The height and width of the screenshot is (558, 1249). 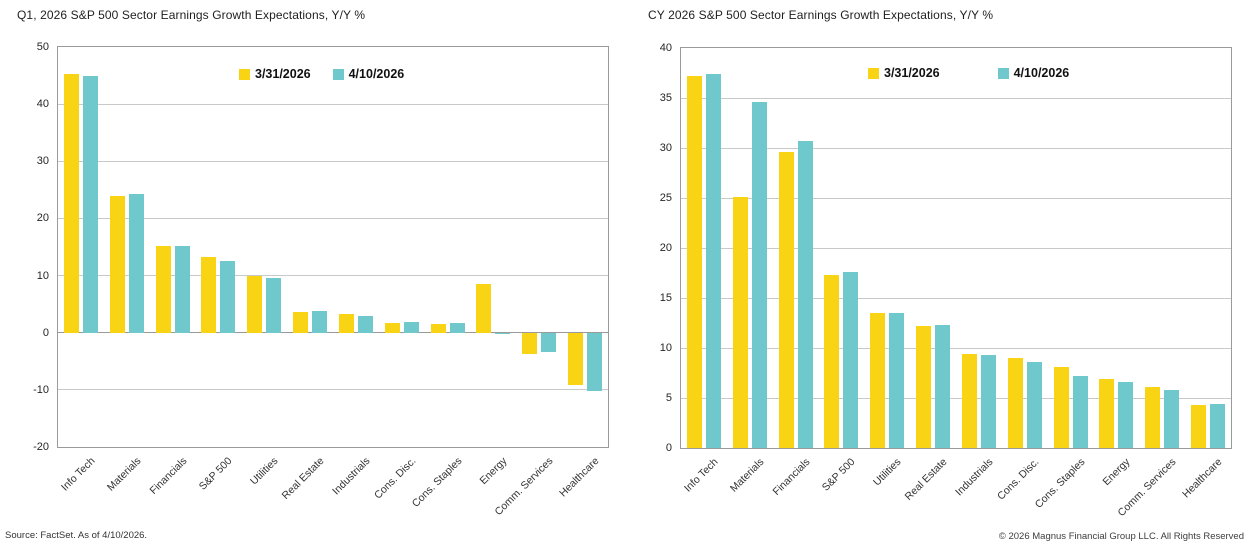 I want to click on source-note: Source: FactSet. As of 4/10/2026., so click(x=76, y=535).